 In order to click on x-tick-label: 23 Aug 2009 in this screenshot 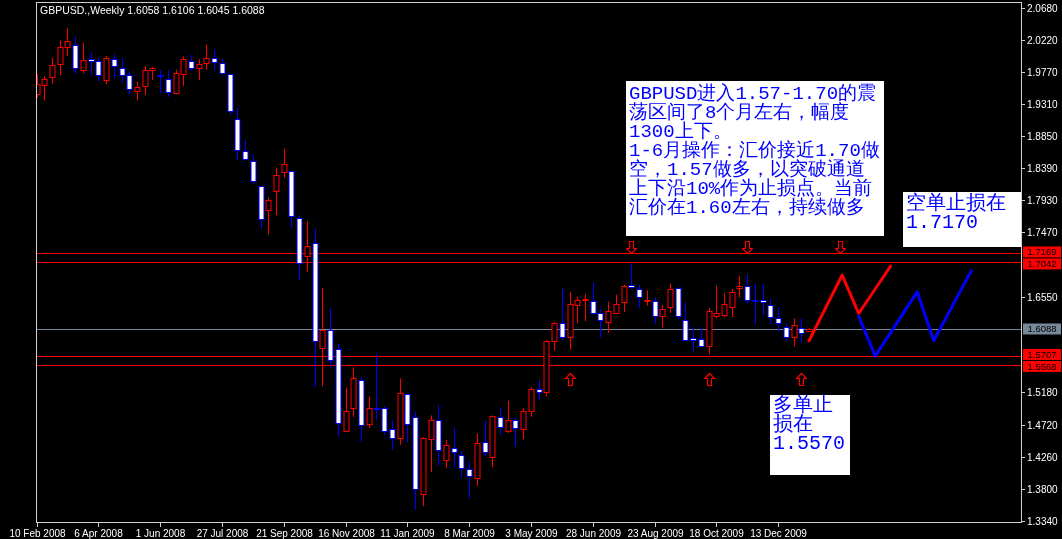, I will do `click(656, 533)`.